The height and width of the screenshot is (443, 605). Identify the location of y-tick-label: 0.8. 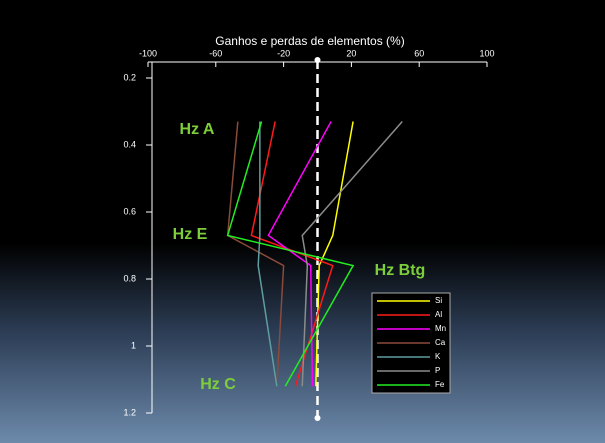
(129, 278).